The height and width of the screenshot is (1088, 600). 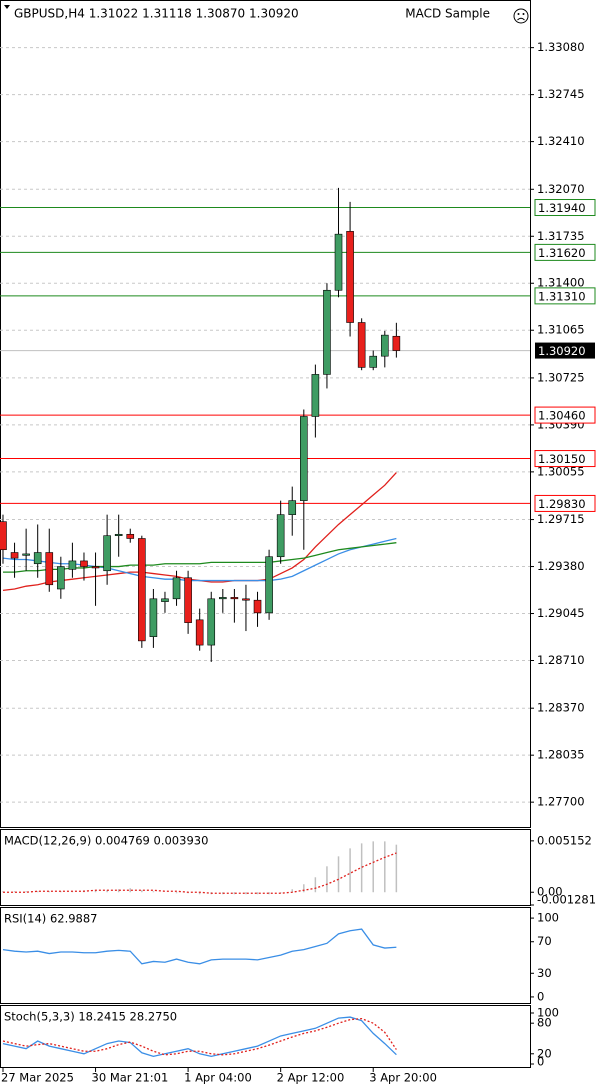 I want to click on y-tick-label: -0.001281, so click(x=566, y=900).